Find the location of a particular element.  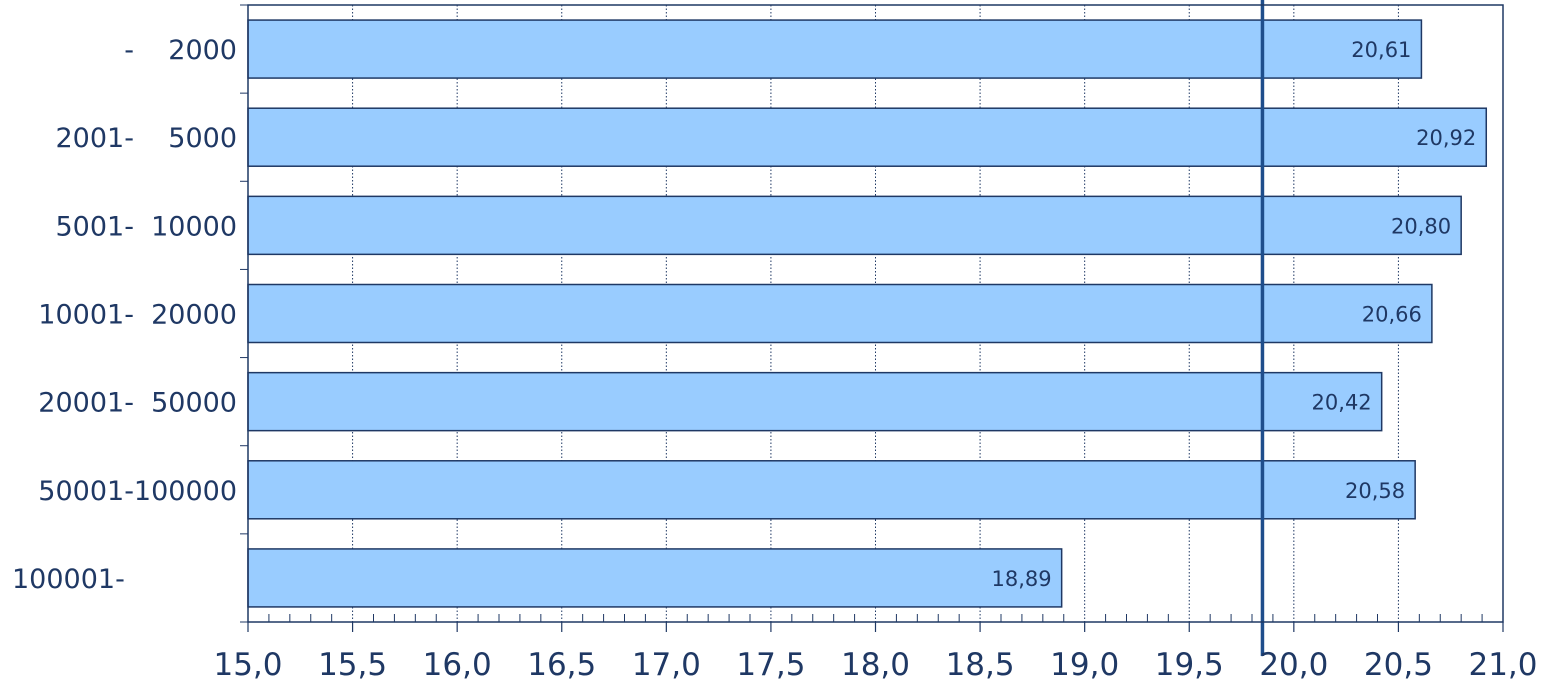

category-label: 100001- is located at coordinates (68, 579).